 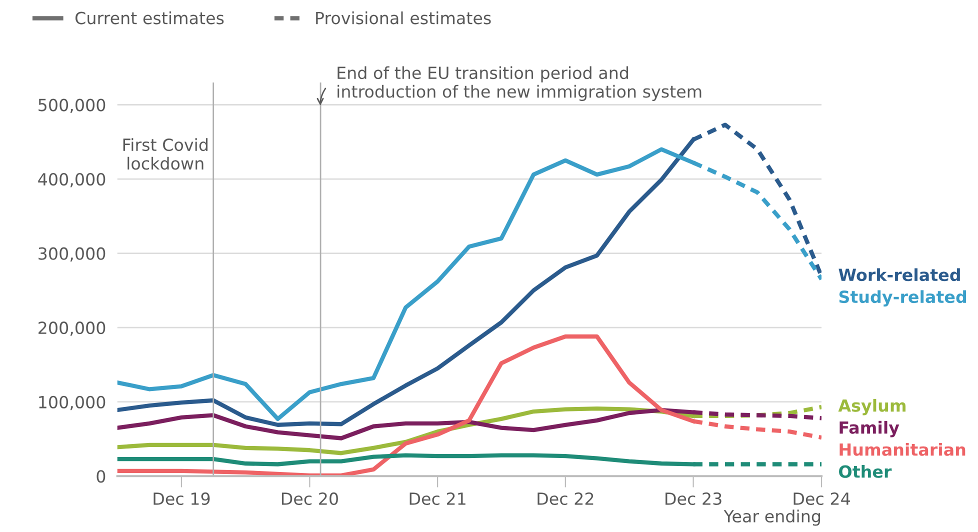 I want to click on ref-line-label: End of the EU transition period and introduction of the new immigration system, so click(x=520, y=84).